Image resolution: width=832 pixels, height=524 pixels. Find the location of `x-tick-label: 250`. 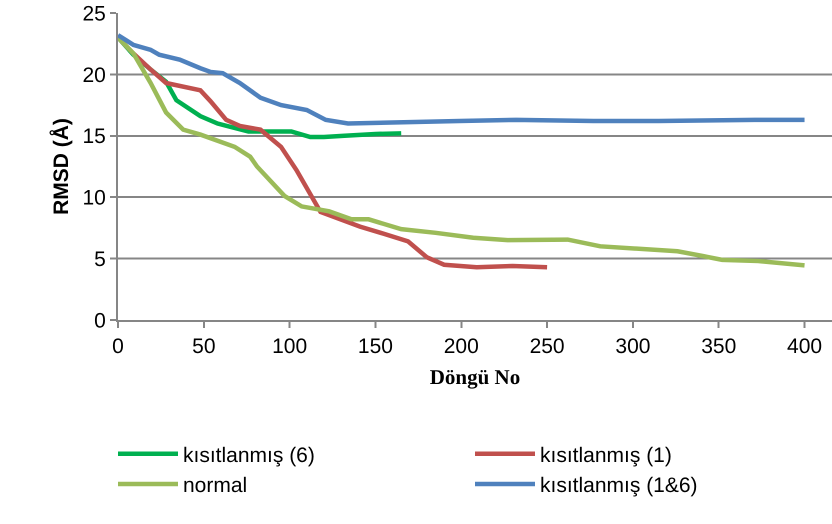

x-tick-label: 250 is located at coordinates (547, 346).